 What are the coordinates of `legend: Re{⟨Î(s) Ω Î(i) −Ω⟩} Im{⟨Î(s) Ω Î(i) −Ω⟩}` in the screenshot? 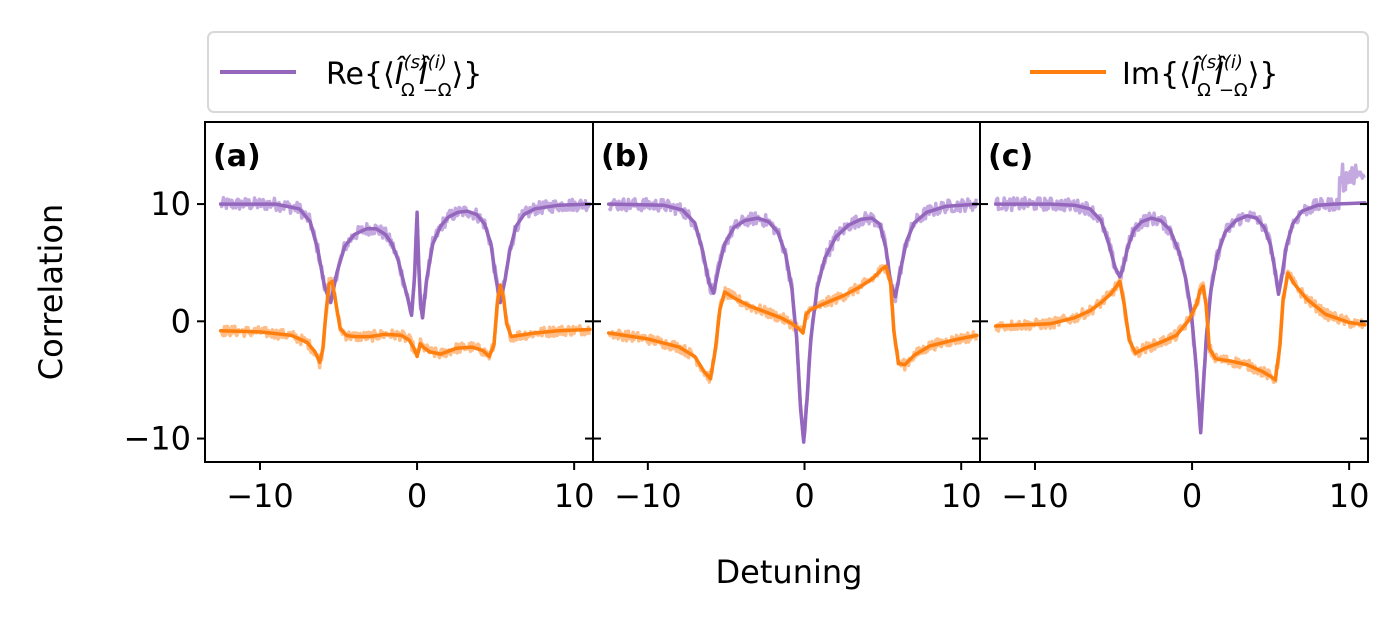 It's located at (788, 72).